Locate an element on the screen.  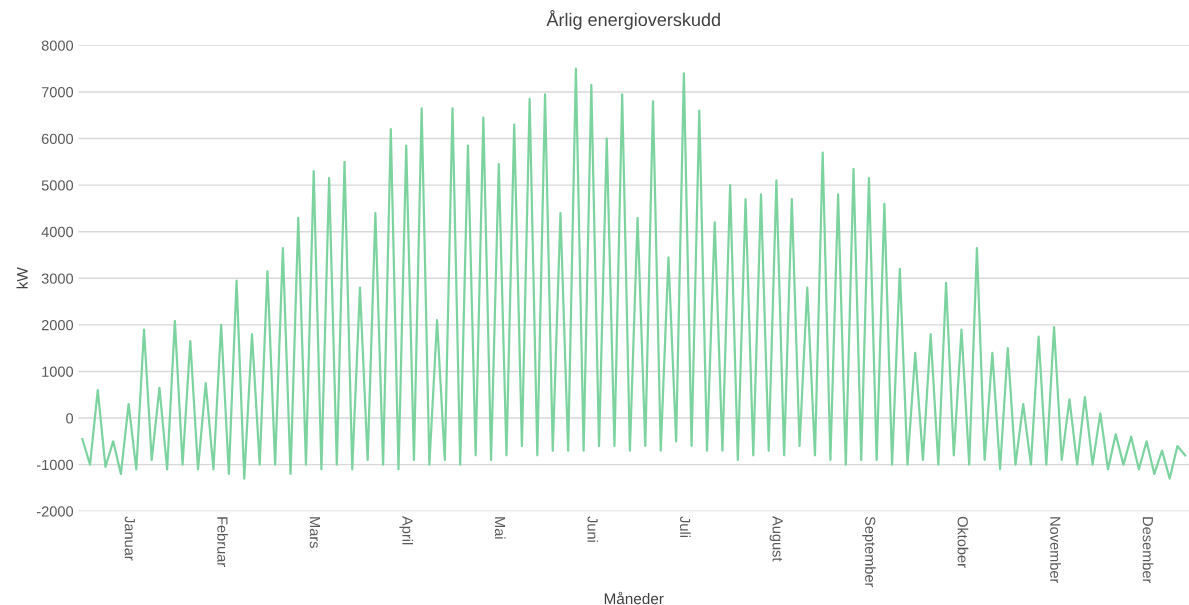
x-axis-title: Måneder is located at coordinates (634, 598).